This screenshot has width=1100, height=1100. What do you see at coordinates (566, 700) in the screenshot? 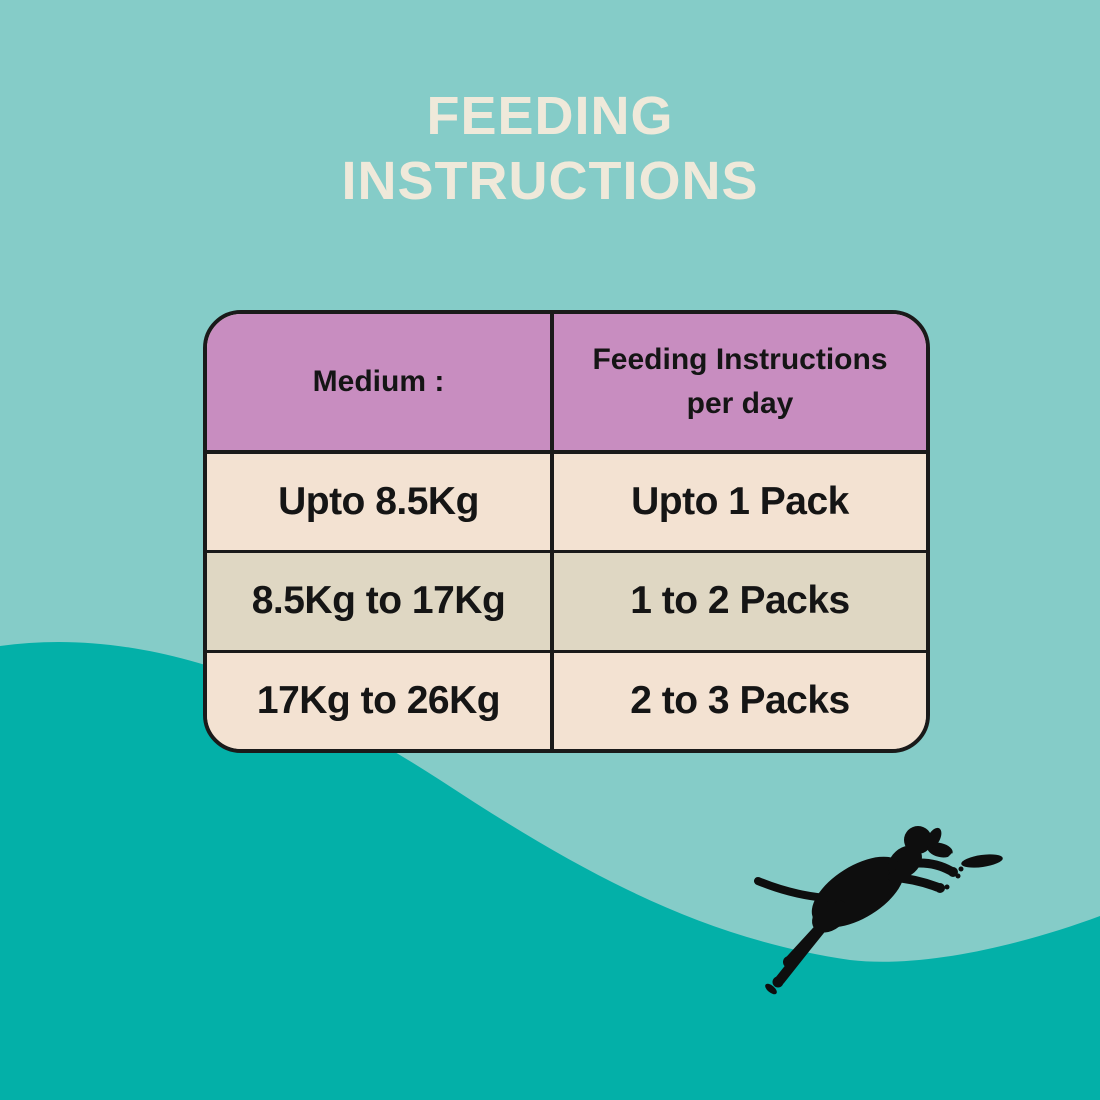
I see `table-row: 17Kg to 26Kg 2 to 3 Packs` at bounding box center [566, 700].